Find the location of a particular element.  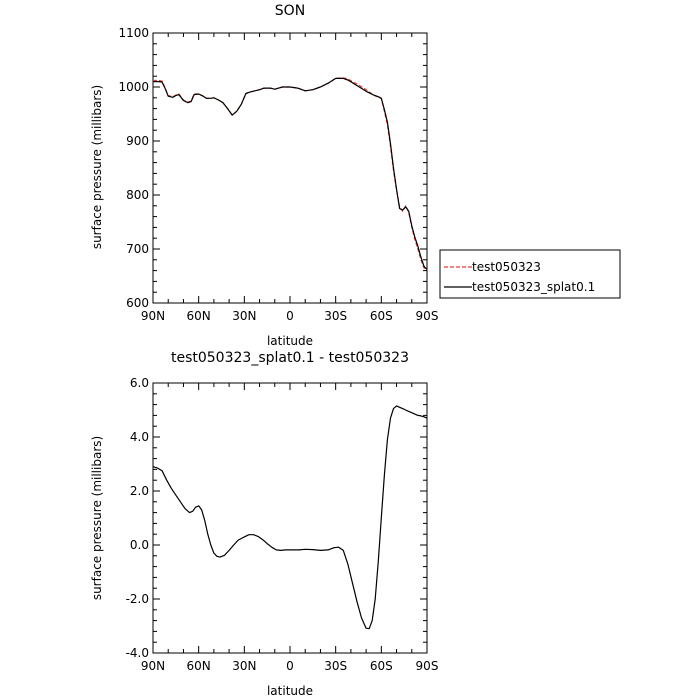

bottom-x-tick-label: 90N is located at coordinates (153, 666).